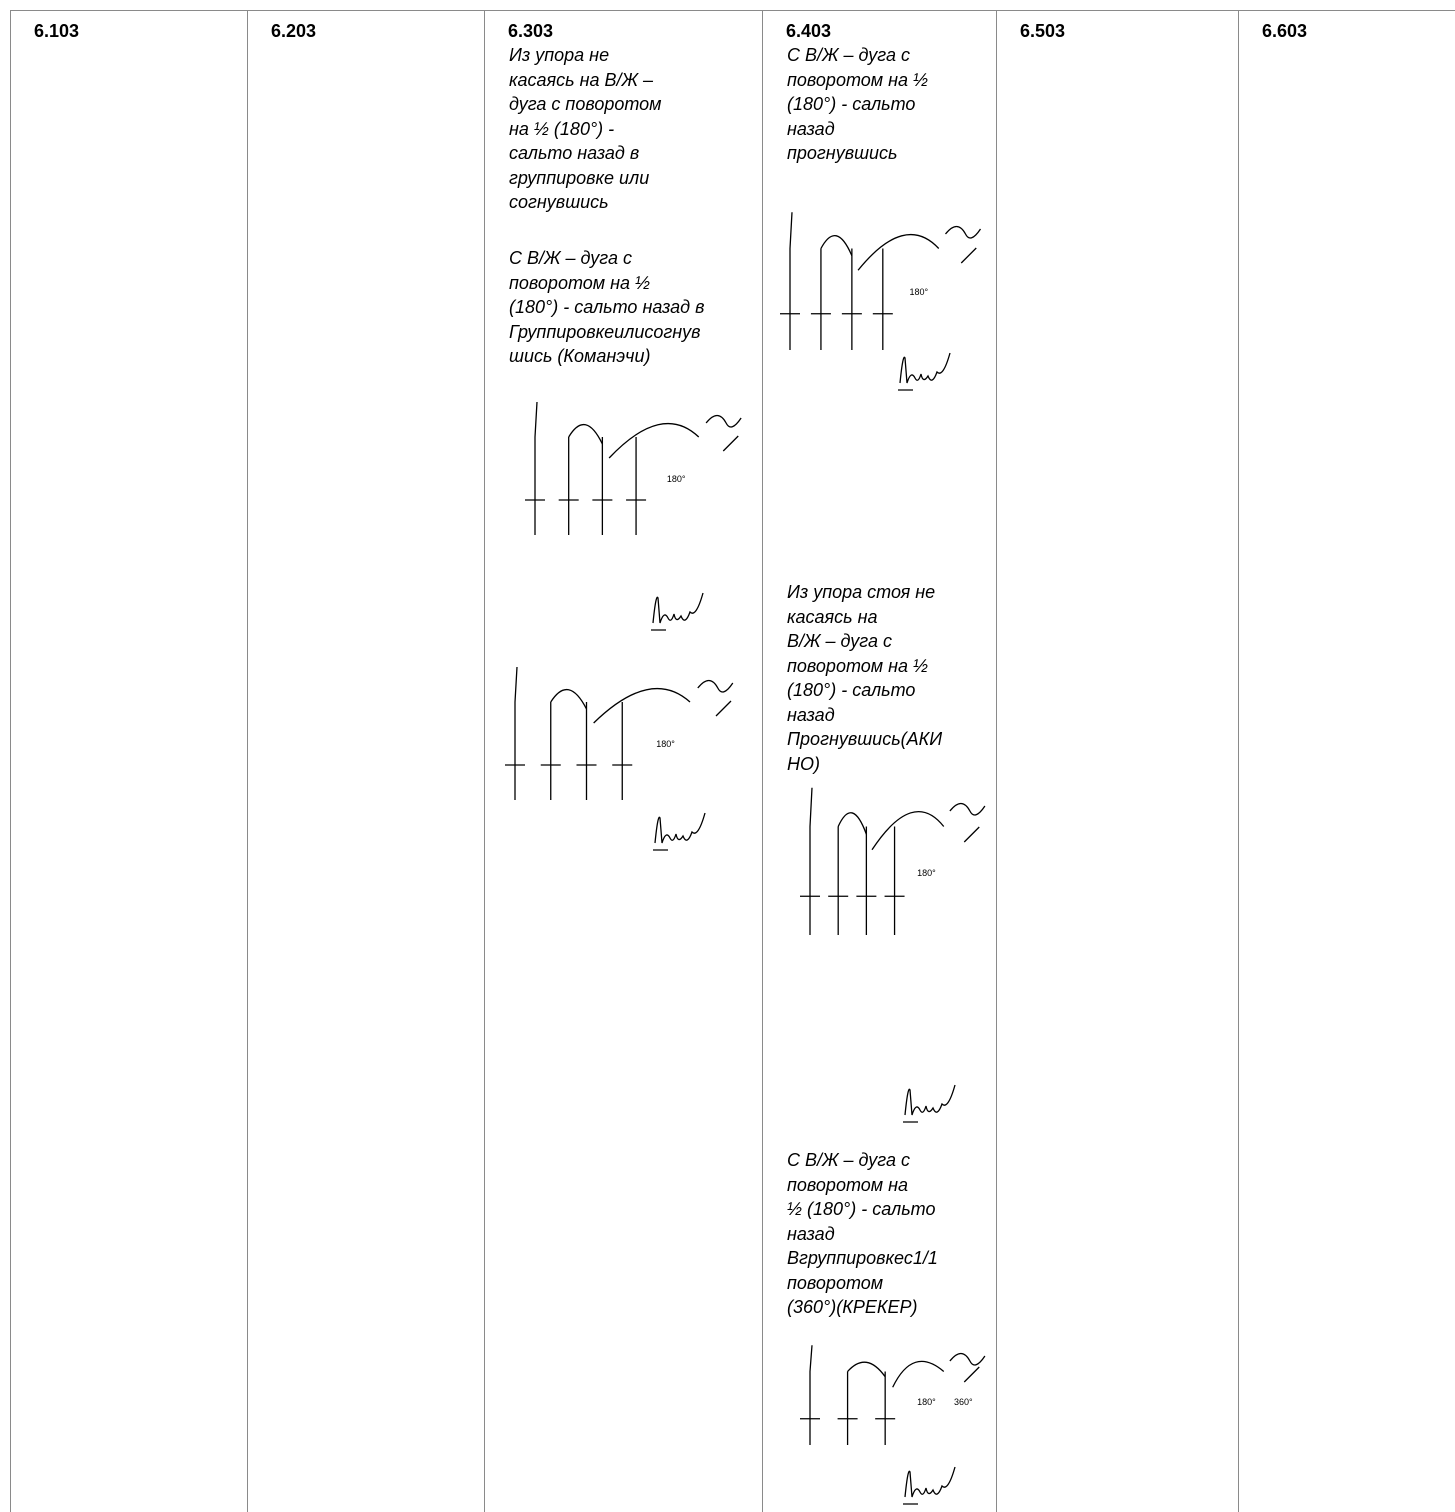 Image resolution: width=1455 pixels, height=1512 pixels. Describe the element at coordinates (803, 763) in the screenshot. I see `description-line: НО)` at that location.